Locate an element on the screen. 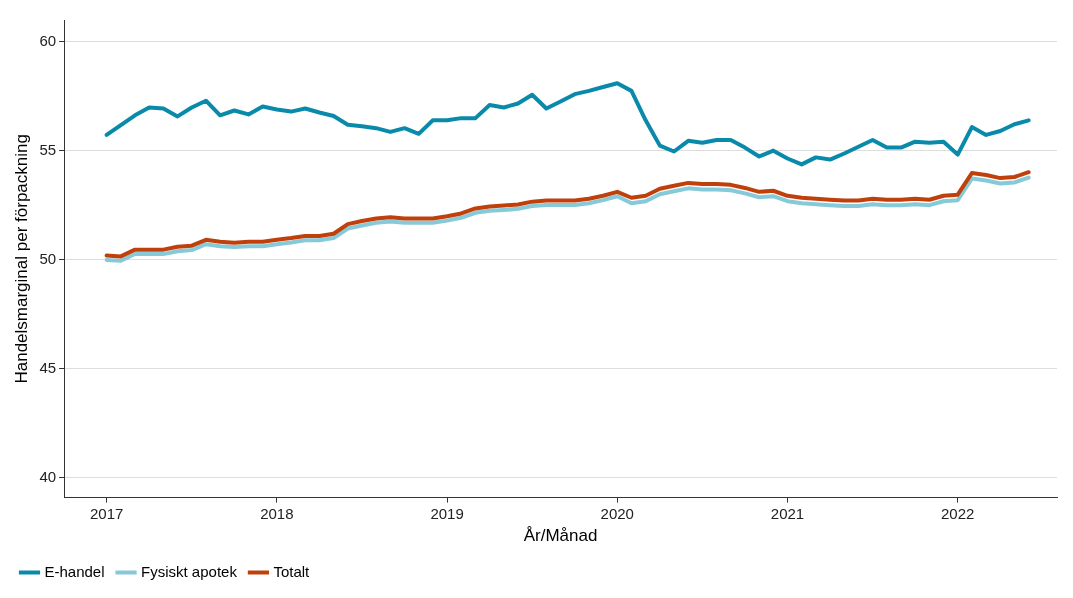  x-tick-label: 2022 is located at coordinates (958, 513).